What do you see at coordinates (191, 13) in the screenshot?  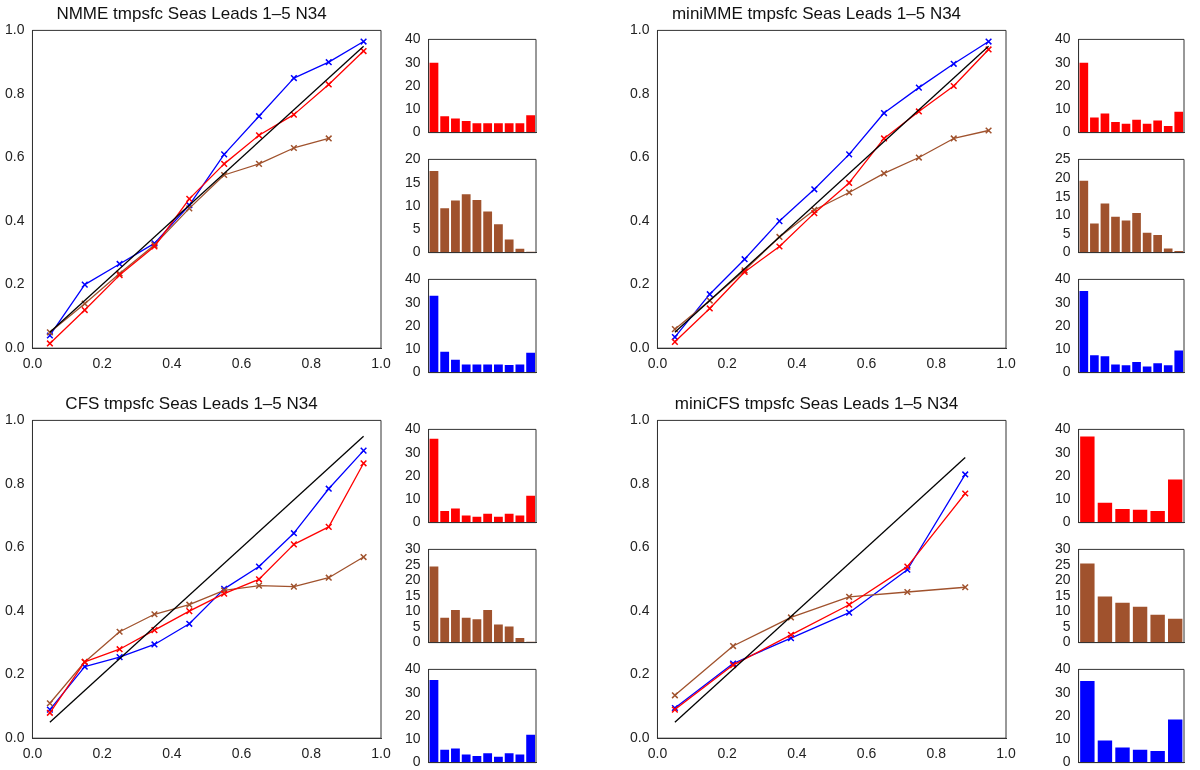 I see `chart-title: NMME tmpsfc Seas Leads 1–5 N34` at bounding box center [191, 13].